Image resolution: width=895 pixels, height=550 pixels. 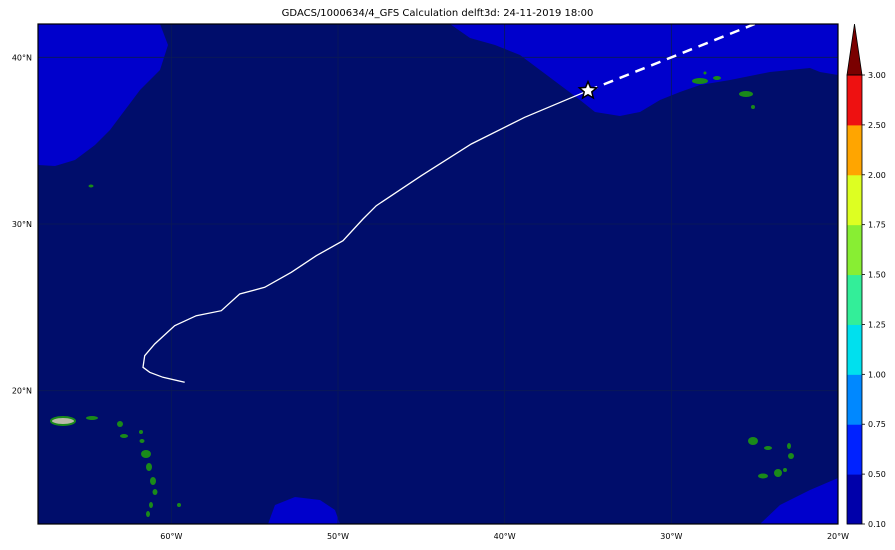 I want to click on colorbar-tick-label: 3.00, so click(x=877, y=75).